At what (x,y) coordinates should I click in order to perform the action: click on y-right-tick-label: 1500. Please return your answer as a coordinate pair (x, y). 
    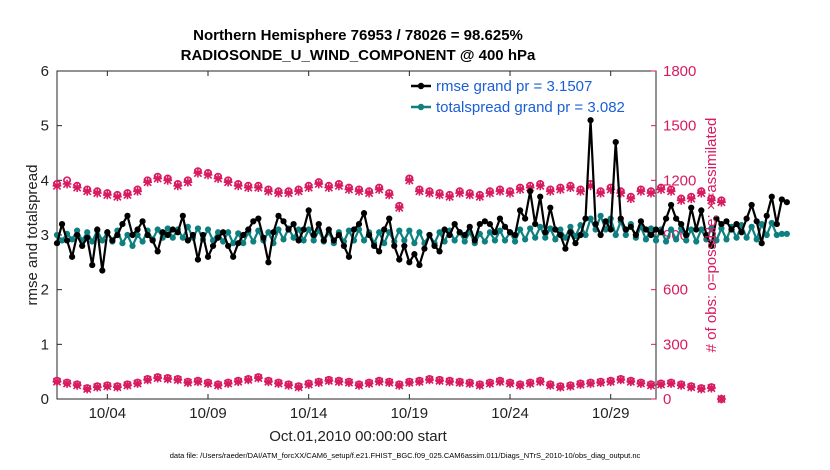
    Looking at the image, I should click on (679, 126).